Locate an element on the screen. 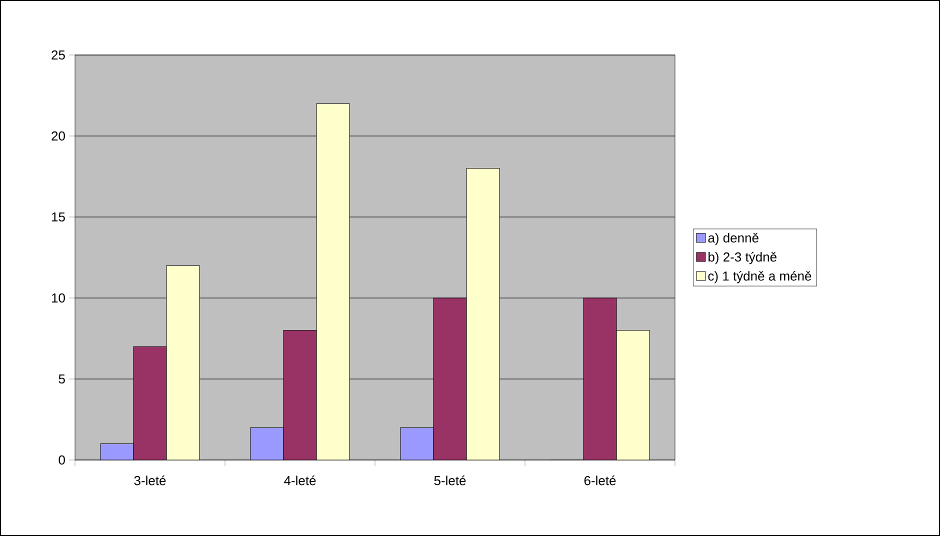  legend-label: a) denně is located at coordinates (733, 239).